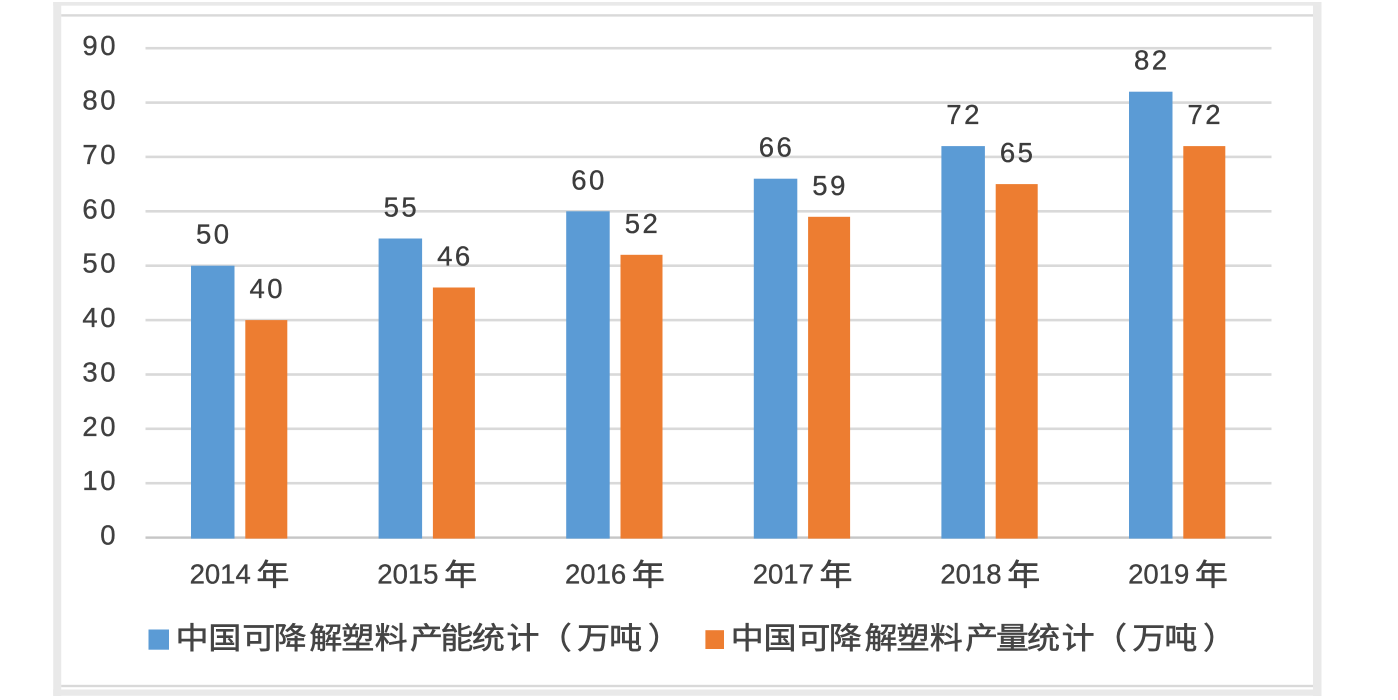 This screenshot has width=1398, height=700. Describe the element at coordinates (100, 480) in the screenshot. I see `svg-text: 10` at that location.